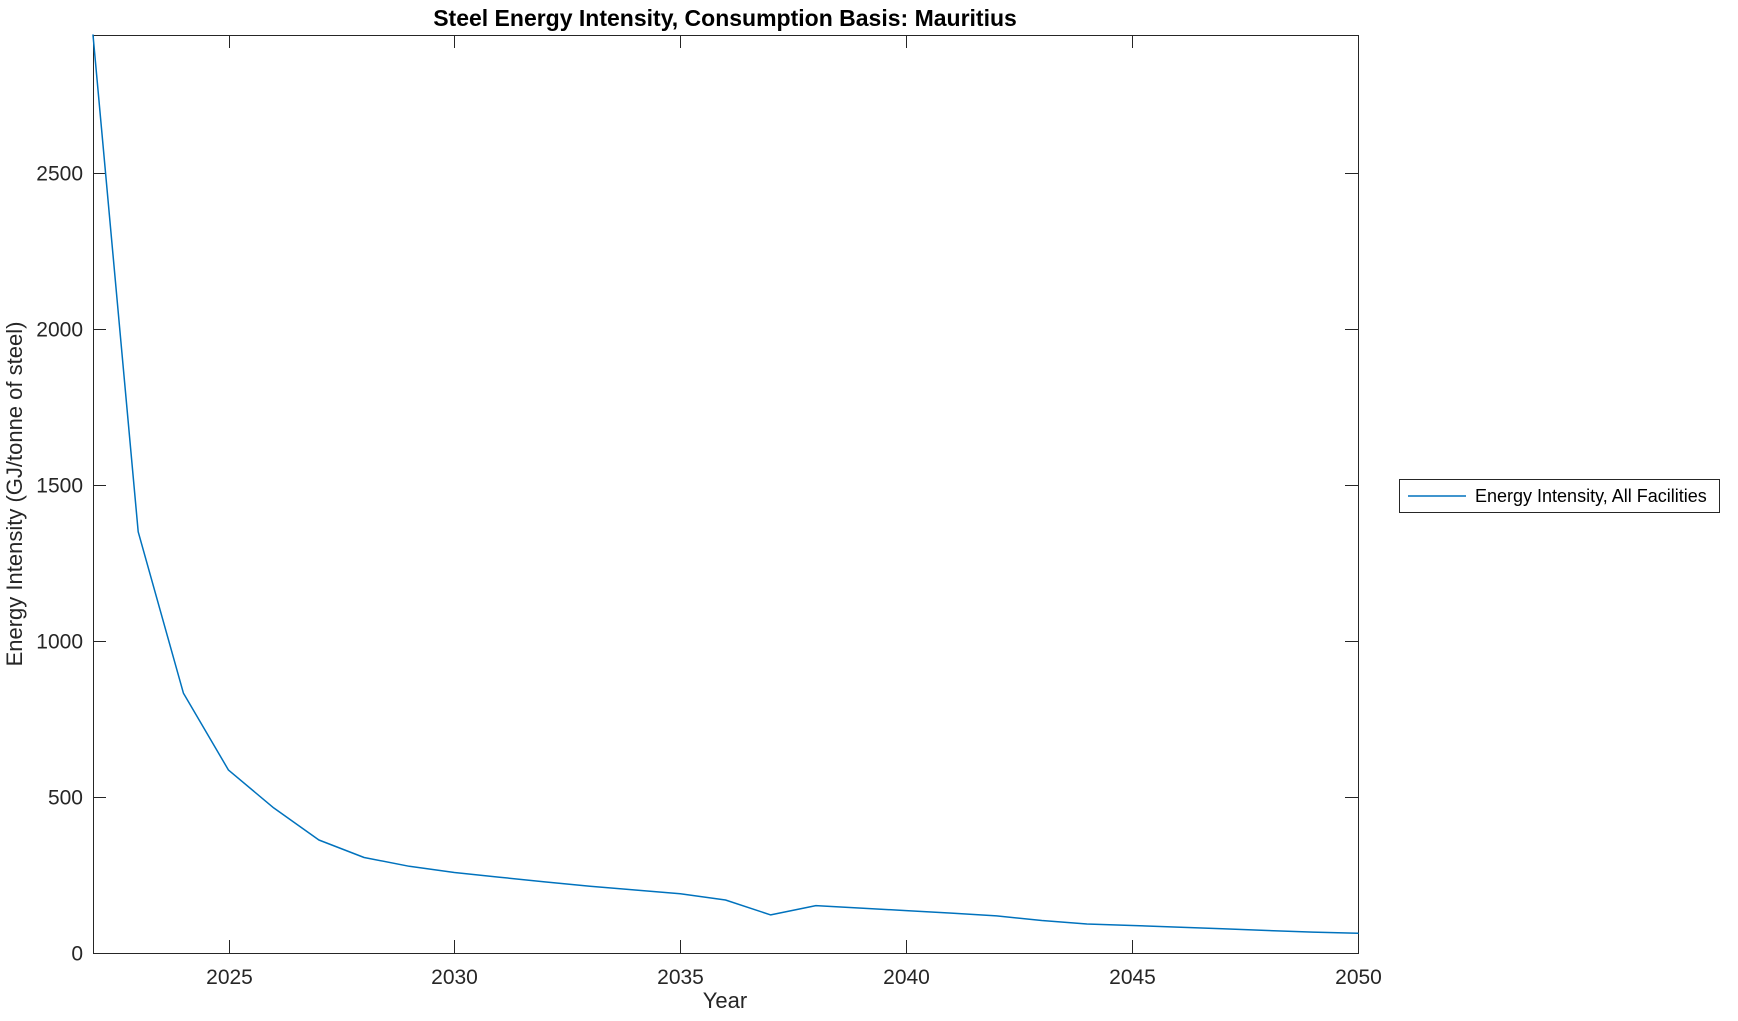 This screenshot has height=1021, width=1738. I want to click on y-tick-label: 500, so click(65, 798).